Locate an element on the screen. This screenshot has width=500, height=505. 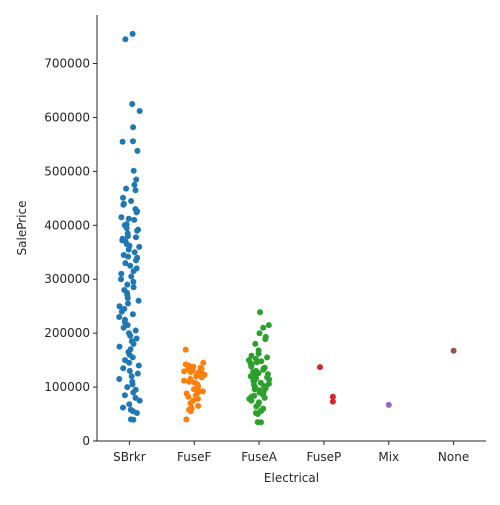
y-tick-label: 200000 is located at coordinates (67, 333).